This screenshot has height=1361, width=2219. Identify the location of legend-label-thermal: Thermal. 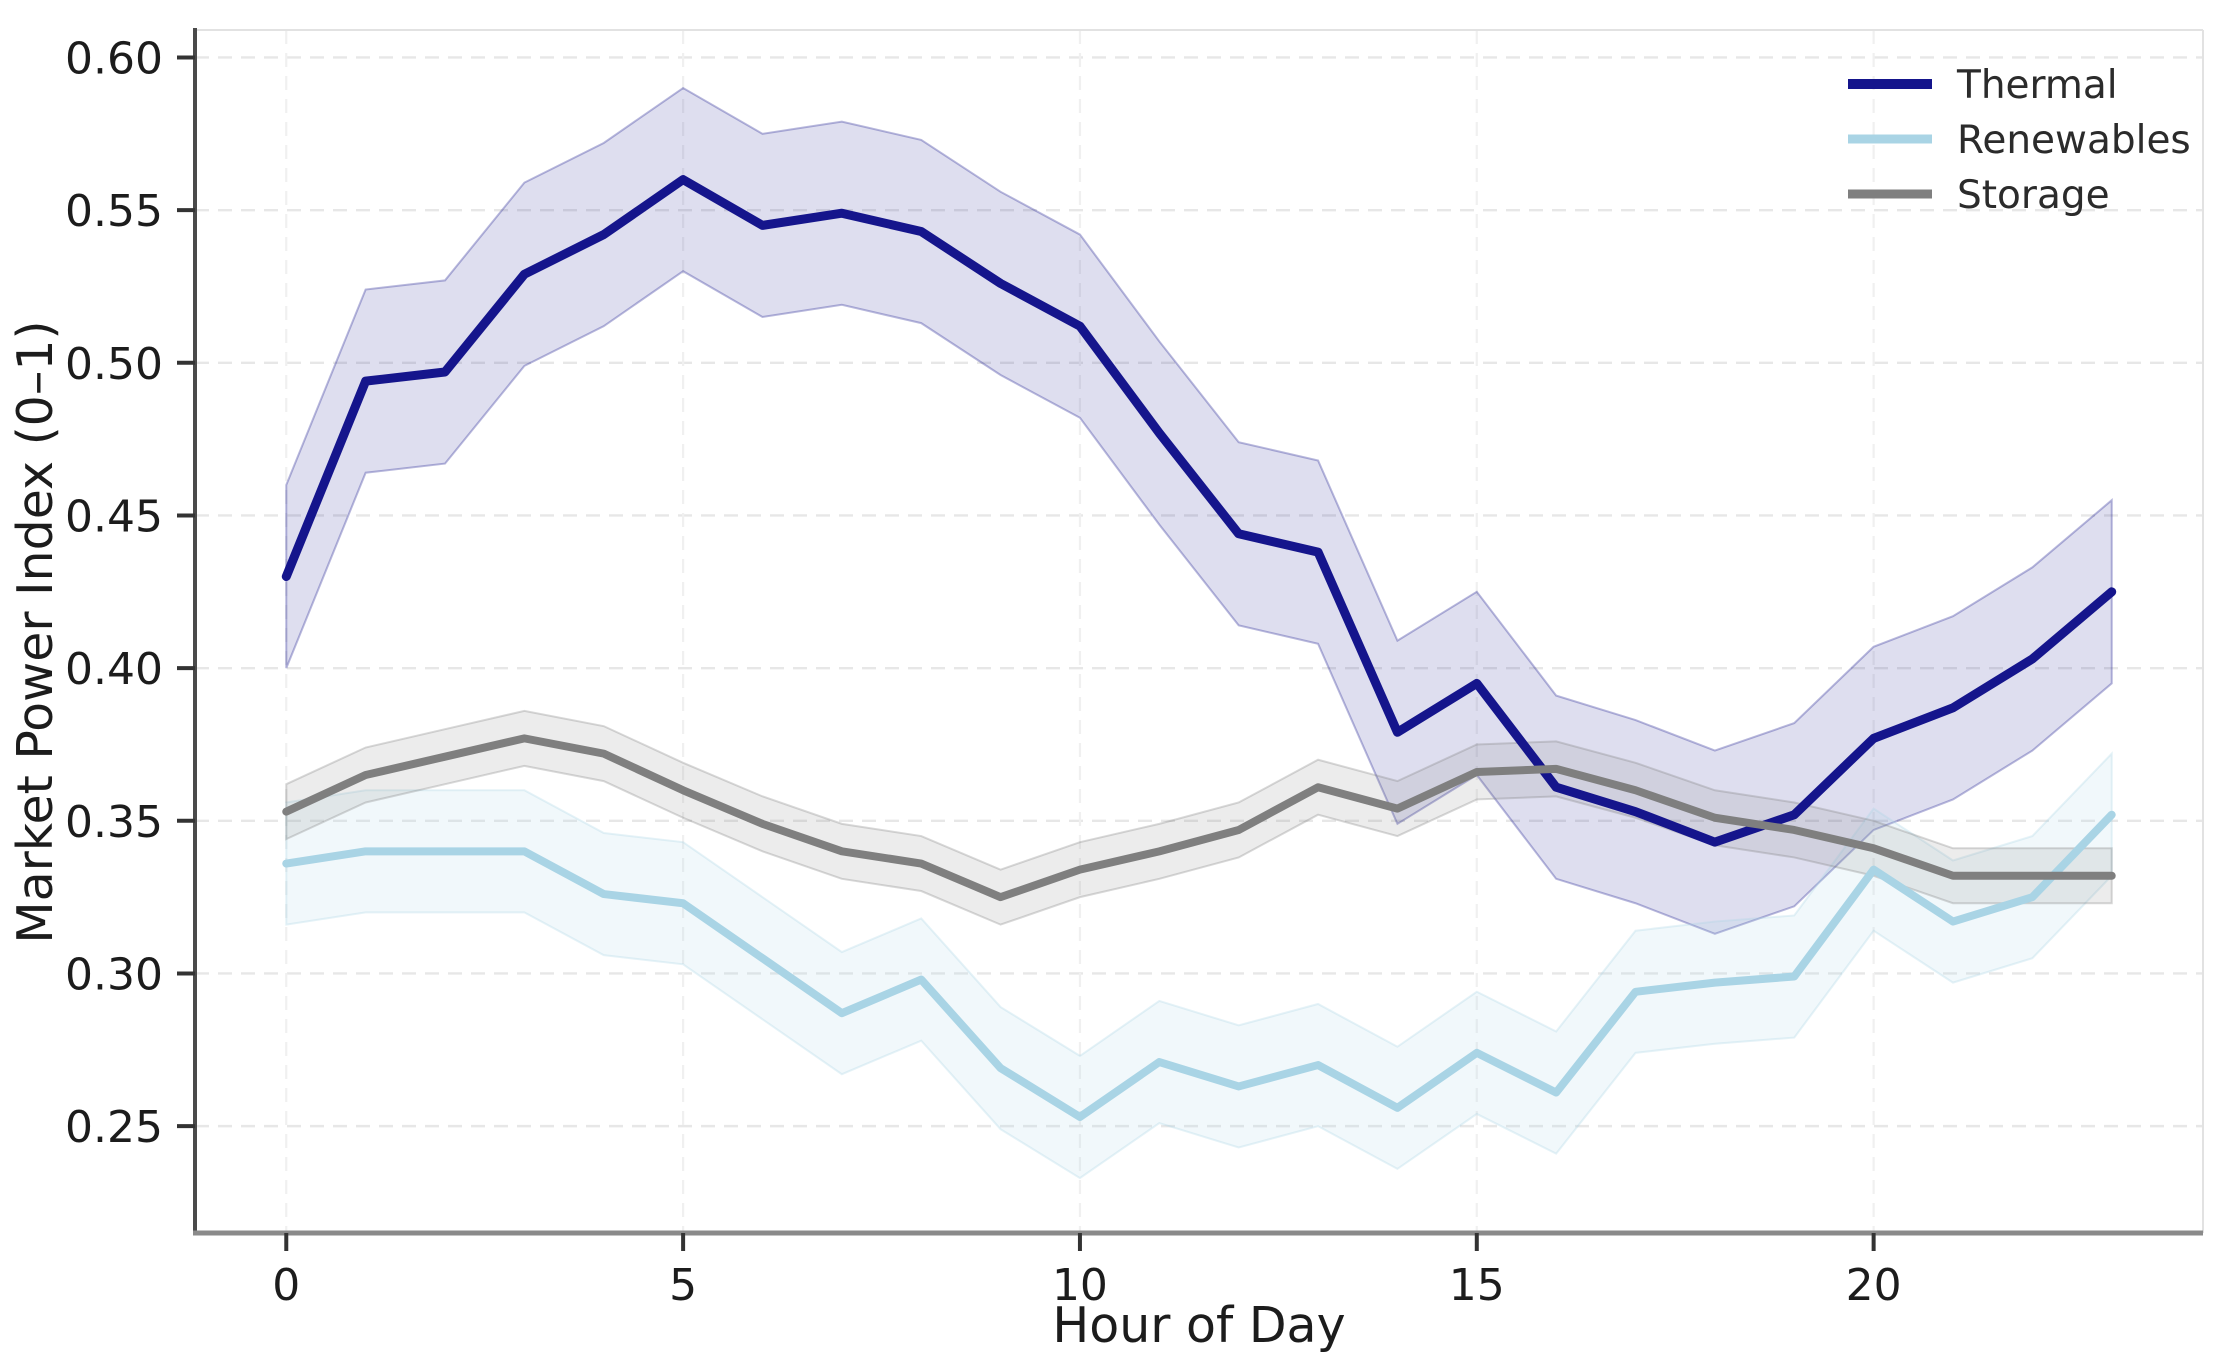
(2037, 85).